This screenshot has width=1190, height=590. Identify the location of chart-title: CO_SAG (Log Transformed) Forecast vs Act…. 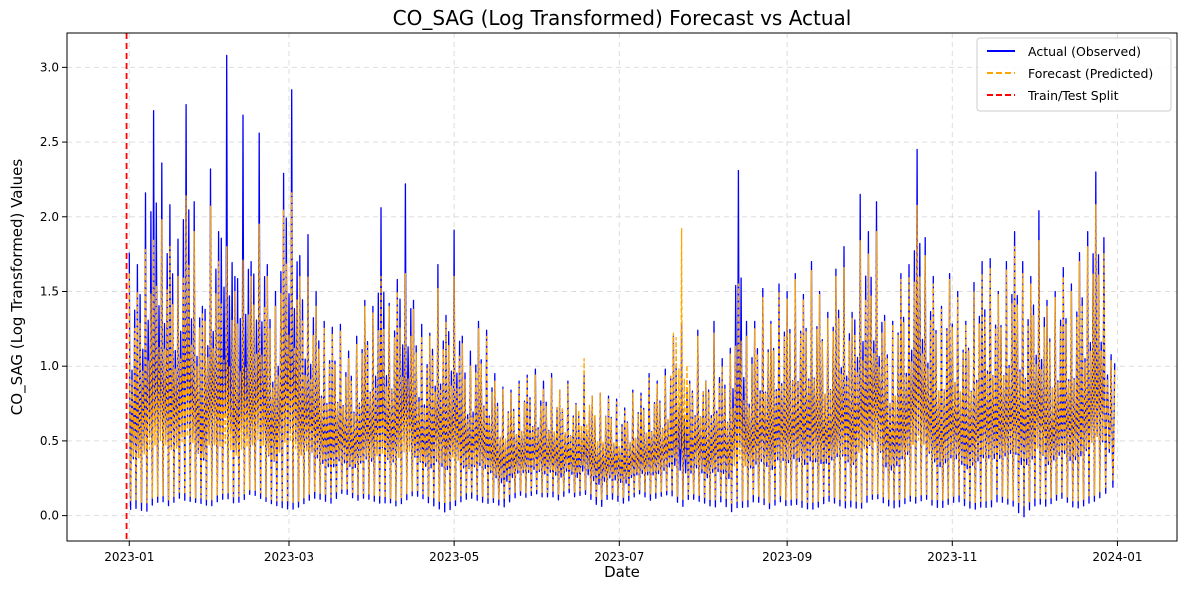
(622, 18).